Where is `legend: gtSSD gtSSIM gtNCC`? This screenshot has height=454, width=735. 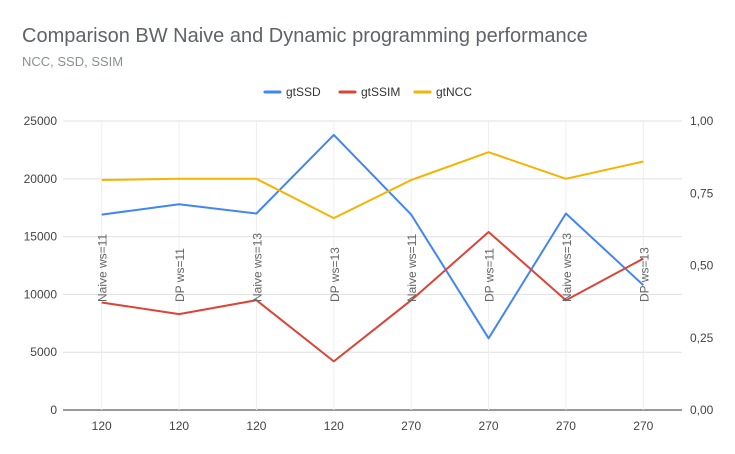 legend: gtSSD gtSSIM gtNCC is located at coordinates (367, 92).